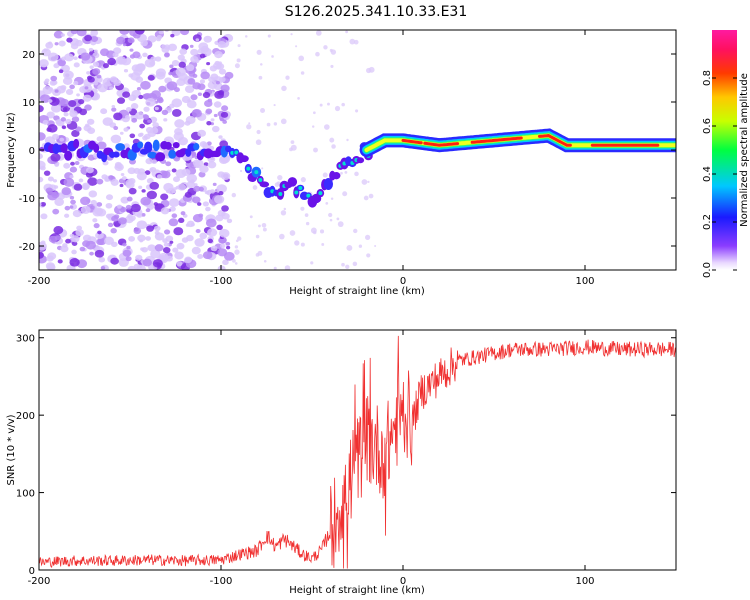 Image resolution: width=750 pixels, height=600 pixels. What do you see at coordinates (68, 155) in the screenshot?
I see `ridge-blob` at bounding box center [68, 155].